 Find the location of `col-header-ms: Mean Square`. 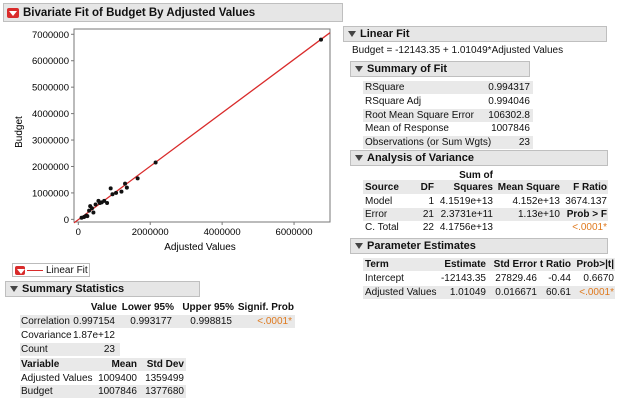

col-header-ms: Mean Square is located at coordinates (528, 187).